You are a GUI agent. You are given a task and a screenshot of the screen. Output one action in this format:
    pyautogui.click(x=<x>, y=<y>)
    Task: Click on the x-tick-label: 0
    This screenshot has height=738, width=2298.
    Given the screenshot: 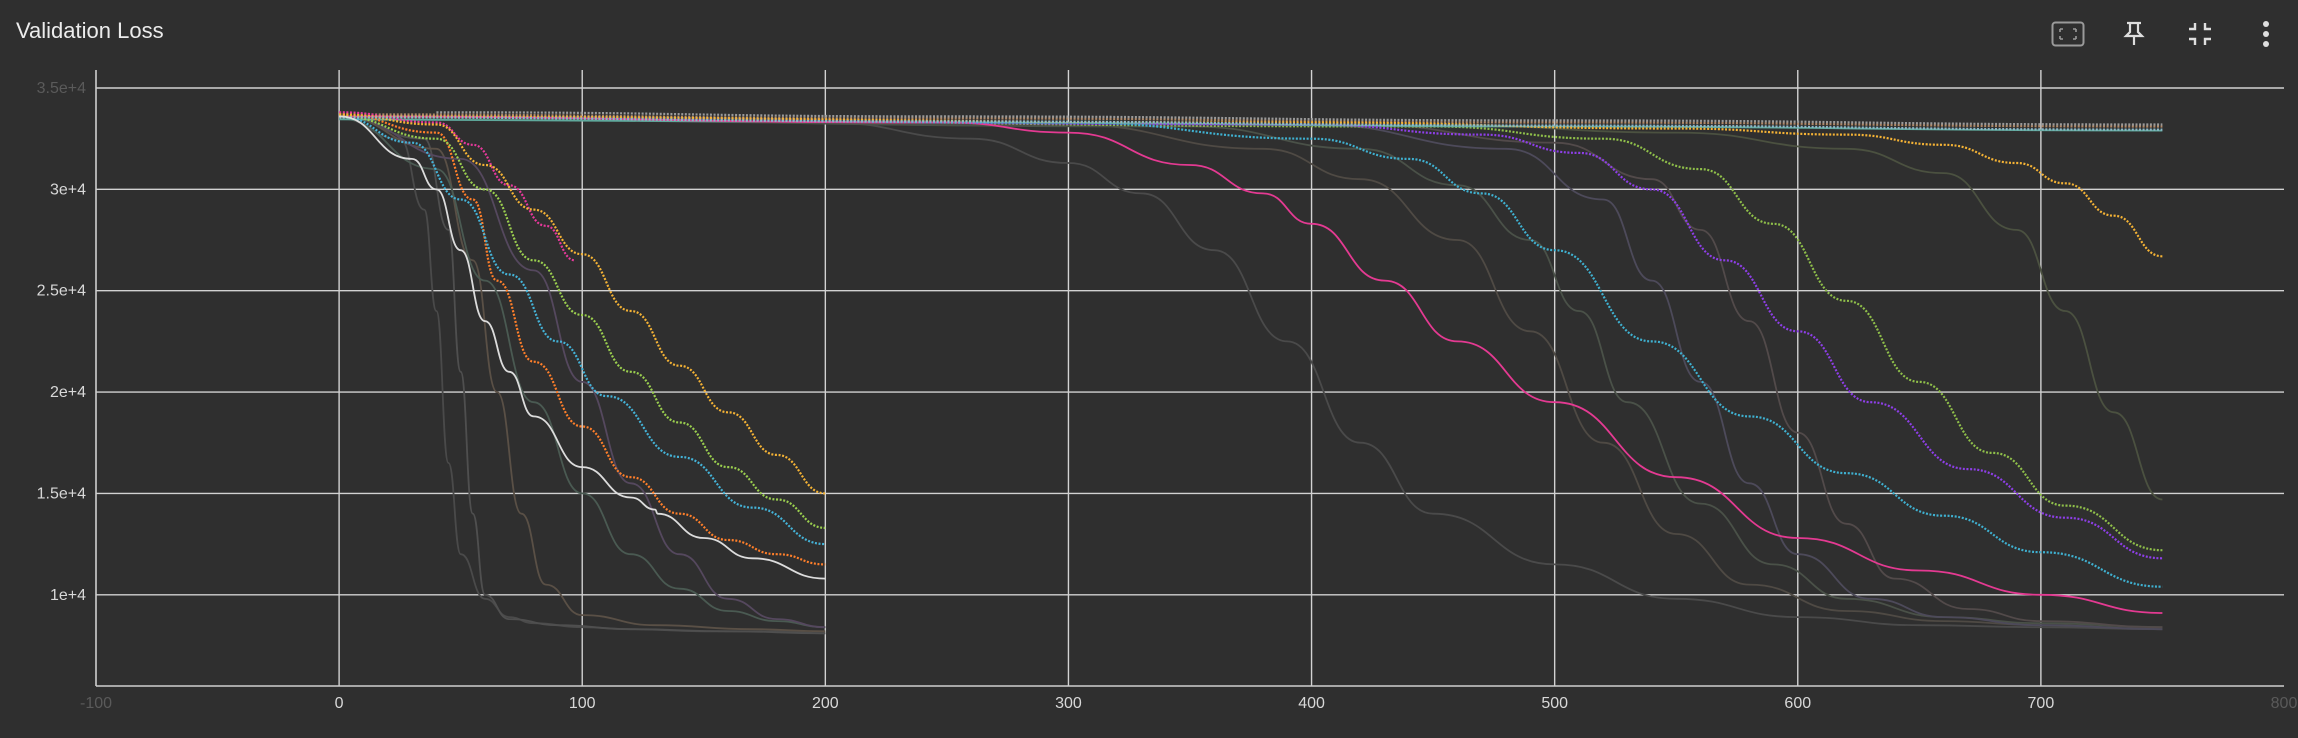 What is the action you would take?
    pyautogui.click(x=339, y=703)
    